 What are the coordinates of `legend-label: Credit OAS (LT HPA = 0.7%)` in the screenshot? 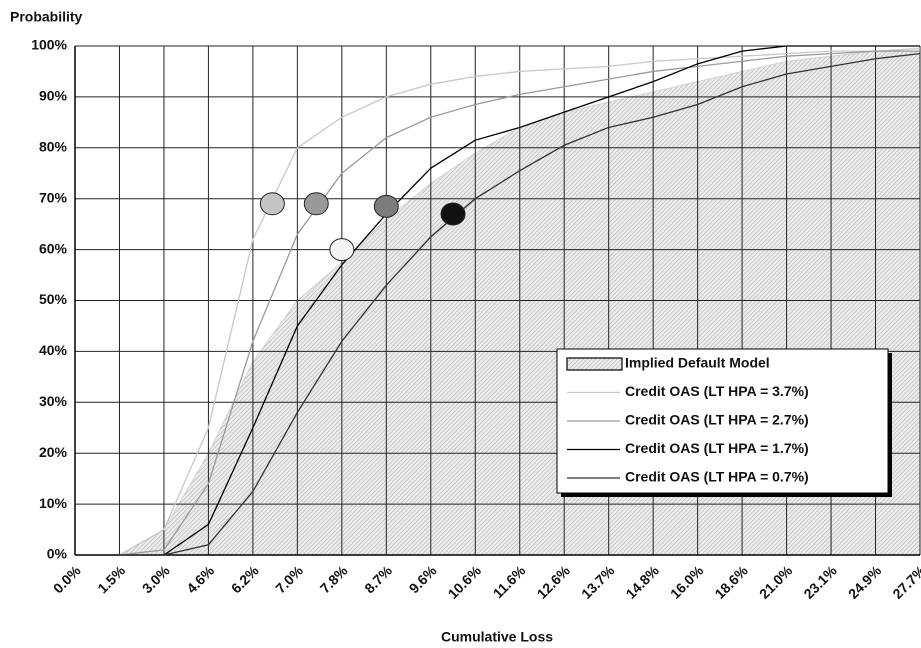 It's located at (717, 477).